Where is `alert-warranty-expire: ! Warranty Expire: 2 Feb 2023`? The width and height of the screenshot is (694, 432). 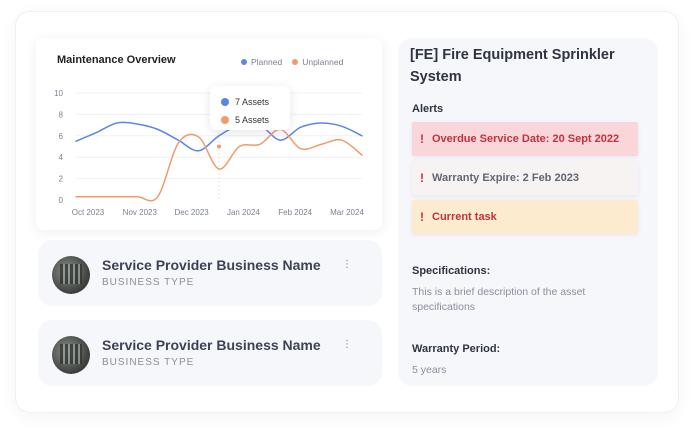
alert-warranty-expire: ! Warranty Expire: 2 Feb 2023 is located at coordinates (525, 178).